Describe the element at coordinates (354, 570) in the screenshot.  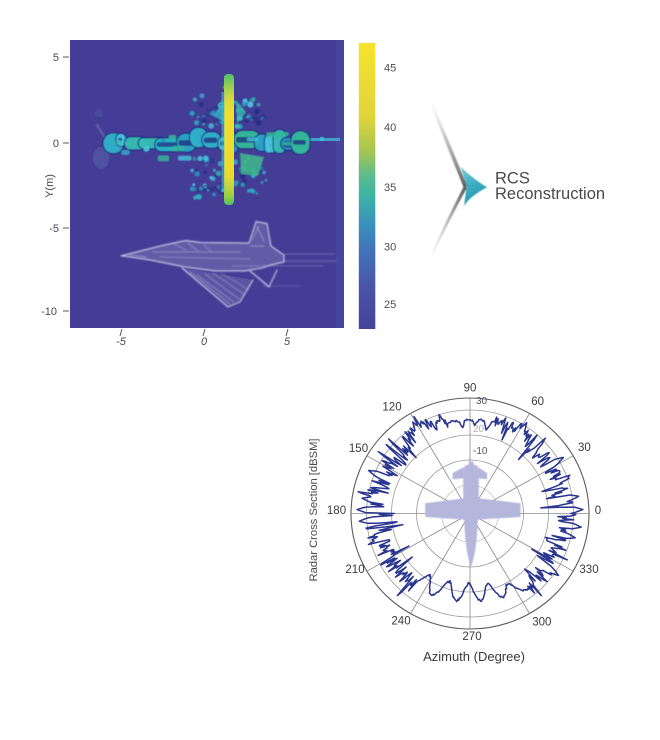
I see `svg-text: 210` at that location.